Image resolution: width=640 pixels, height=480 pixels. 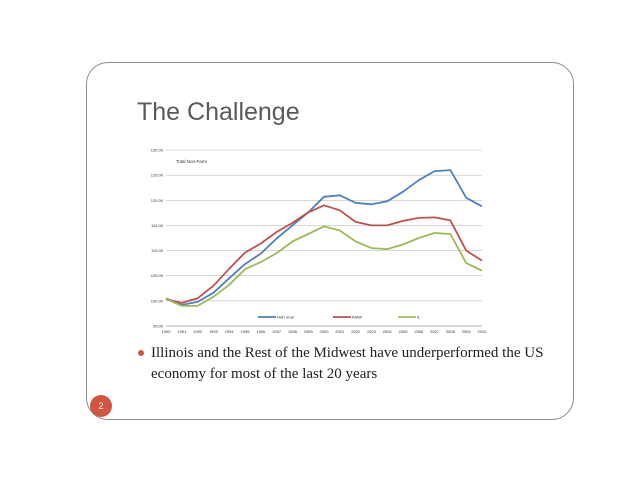 I want to click on y-tick-label: 120.00, so click(x=157, y=200).